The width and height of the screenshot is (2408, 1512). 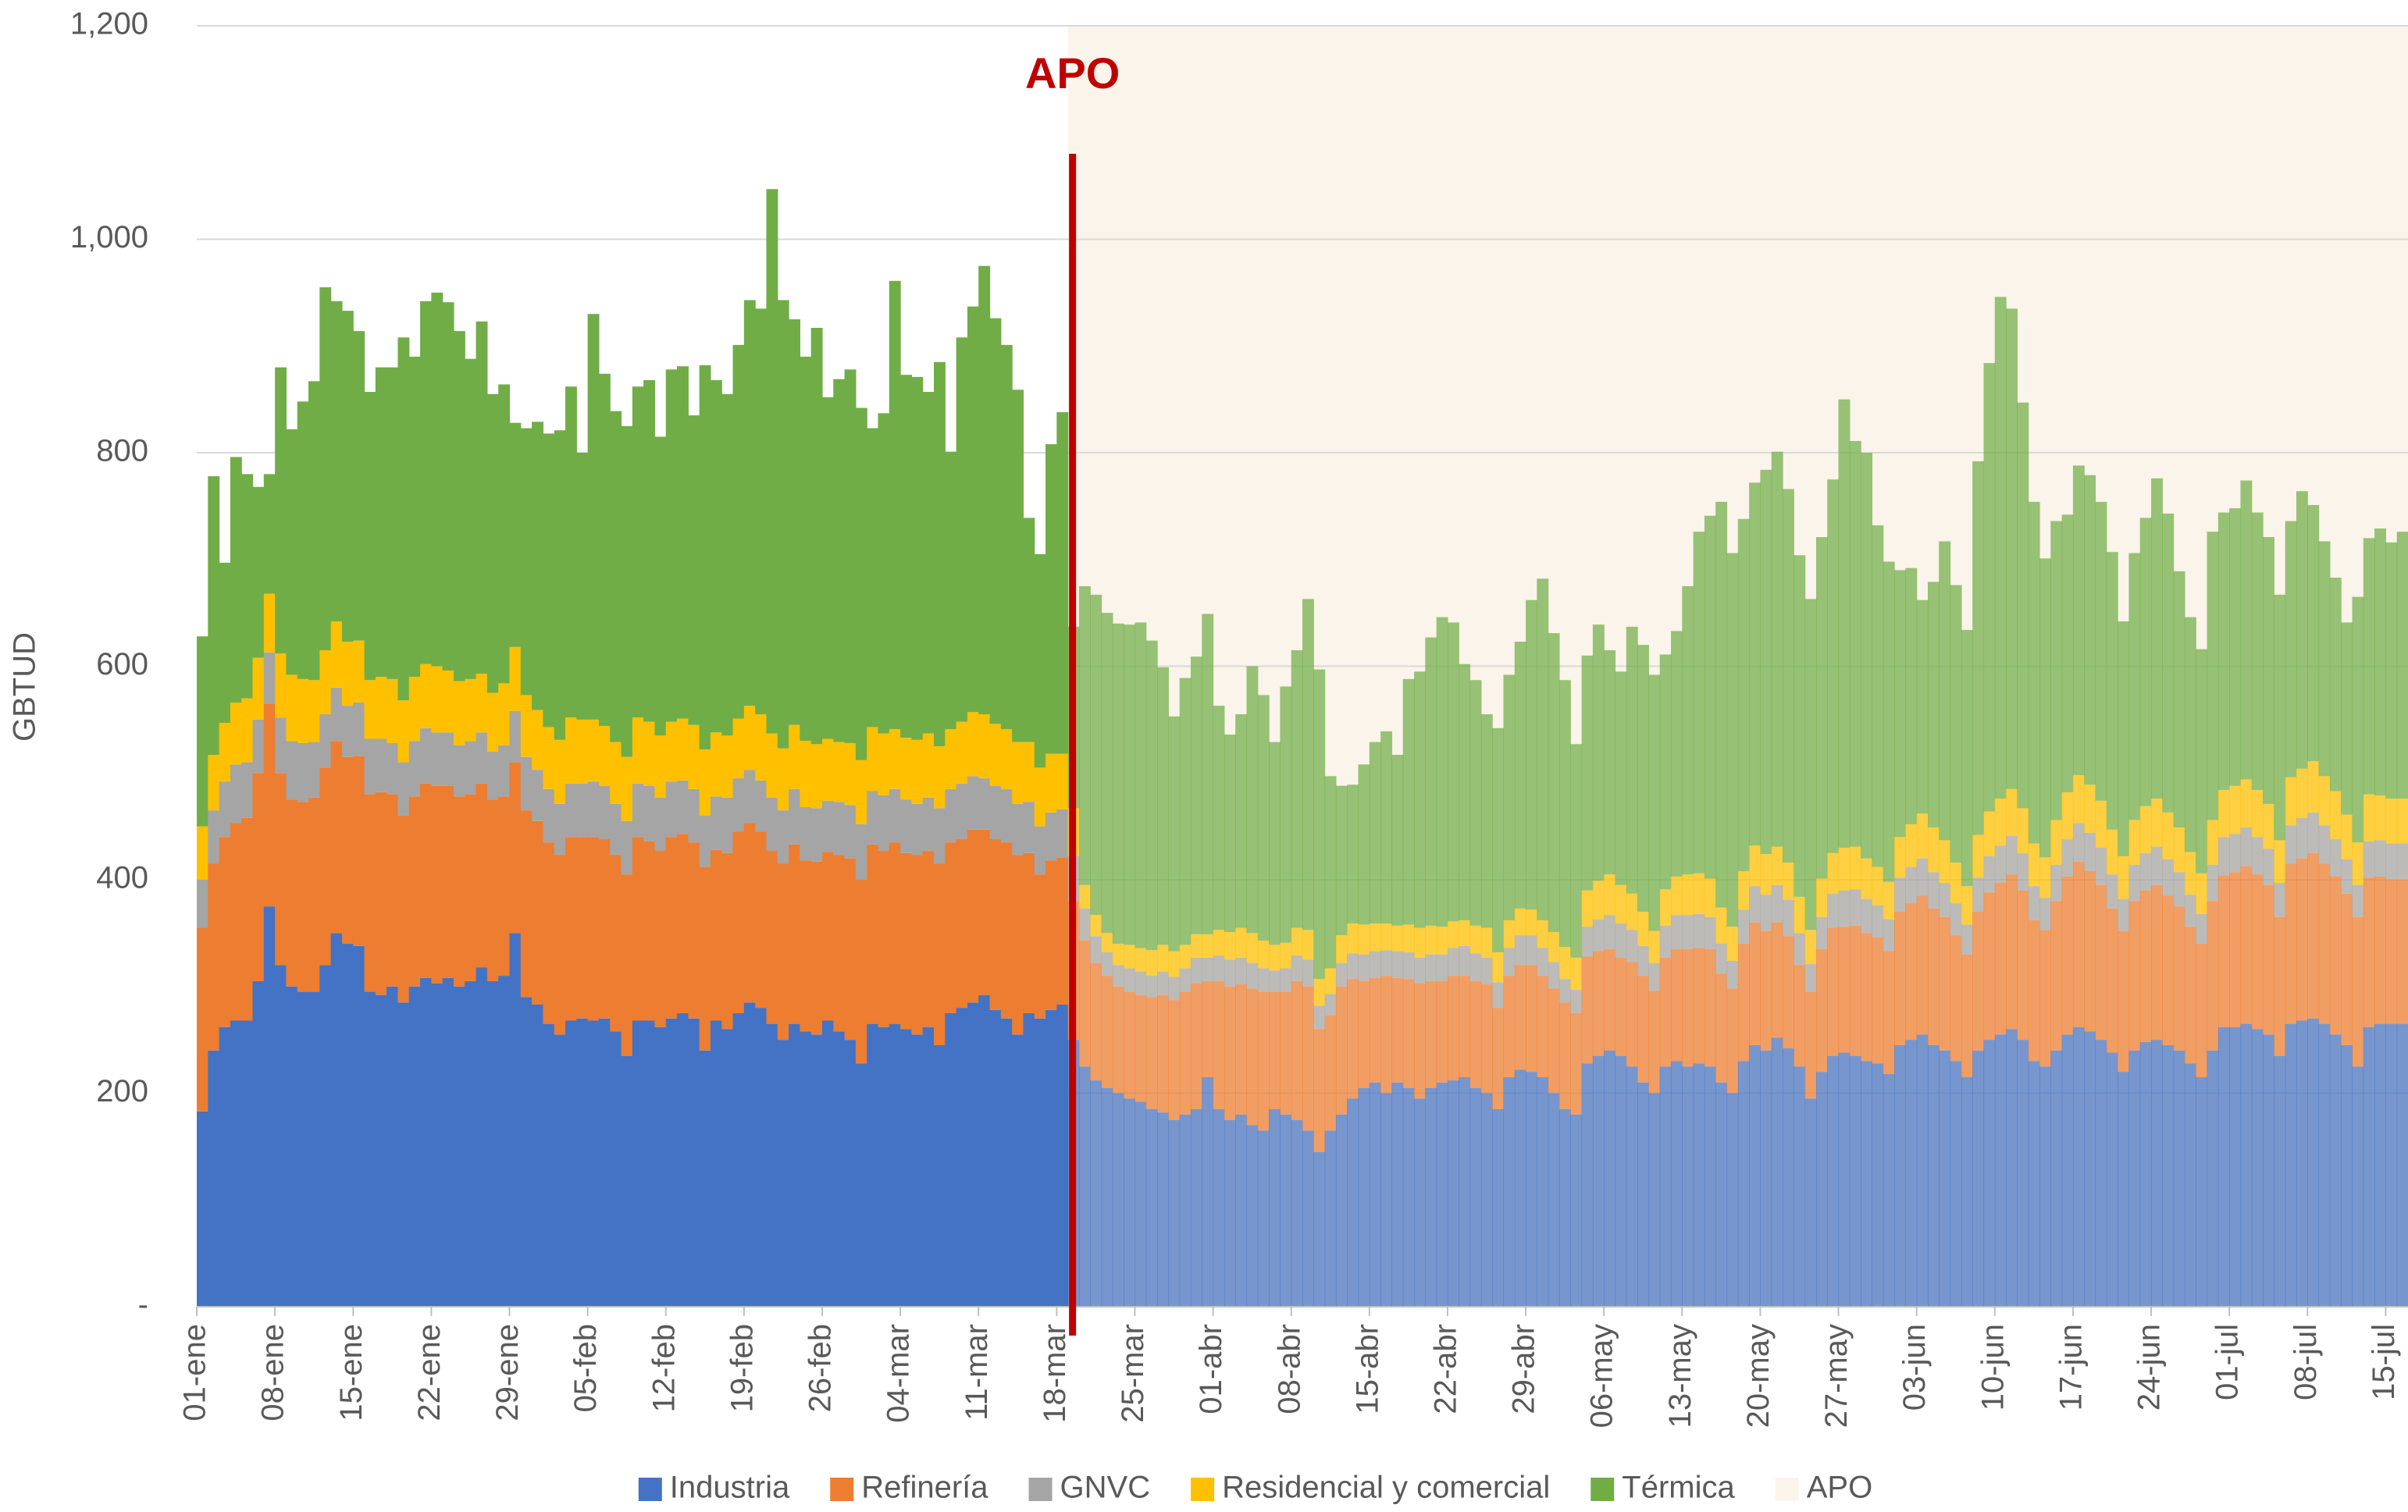 What do you see at coordinates (429, 1372) in the screenshot?
I see `x-tick-label: 22-ene` at bounding box center [429, 1372].